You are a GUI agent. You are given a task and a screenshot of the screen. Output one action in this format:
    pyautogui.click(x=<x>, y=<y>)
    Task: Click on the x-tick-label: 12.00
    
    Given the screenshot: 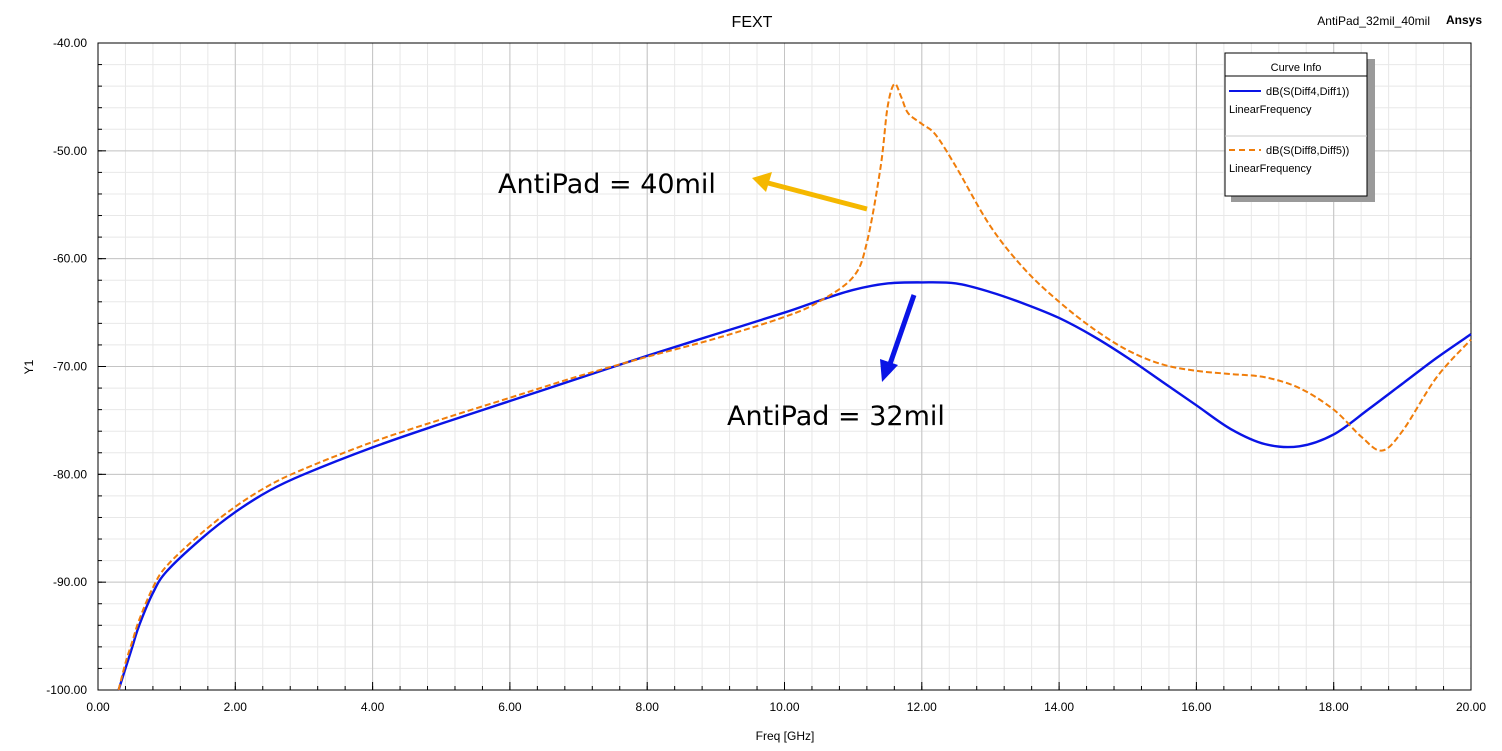 What is the action you would take?
    pyautogui.click(x=922, y=707)
    